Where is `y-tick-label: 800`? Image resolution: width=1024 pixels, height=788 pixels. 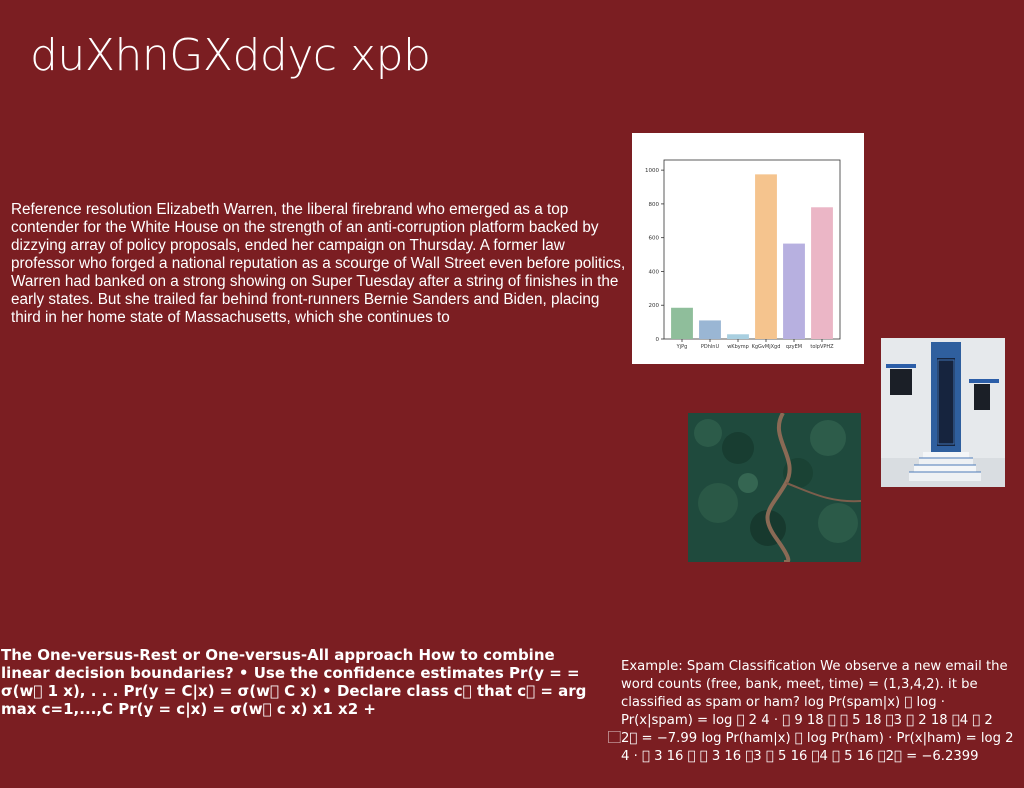
y-tick-label: 800 is located at coordinates (654, 205).